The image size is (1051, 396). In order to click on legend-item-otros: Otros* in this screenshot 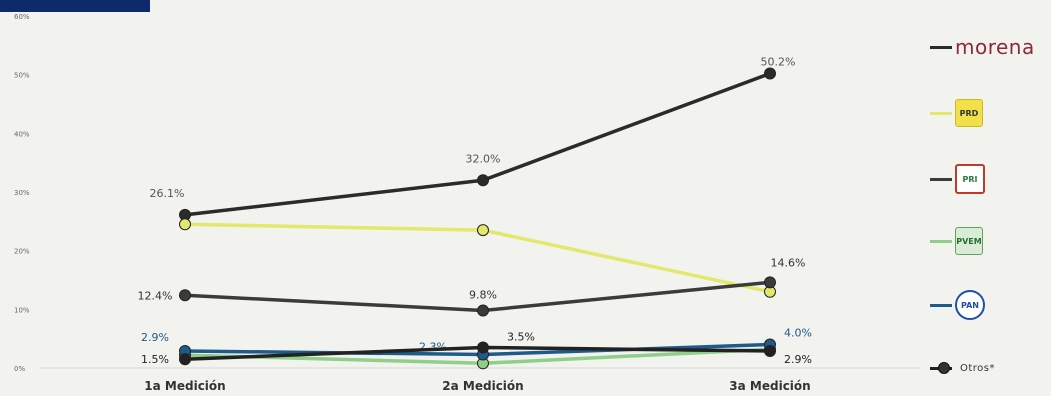, I will do `click(962, 368)`.